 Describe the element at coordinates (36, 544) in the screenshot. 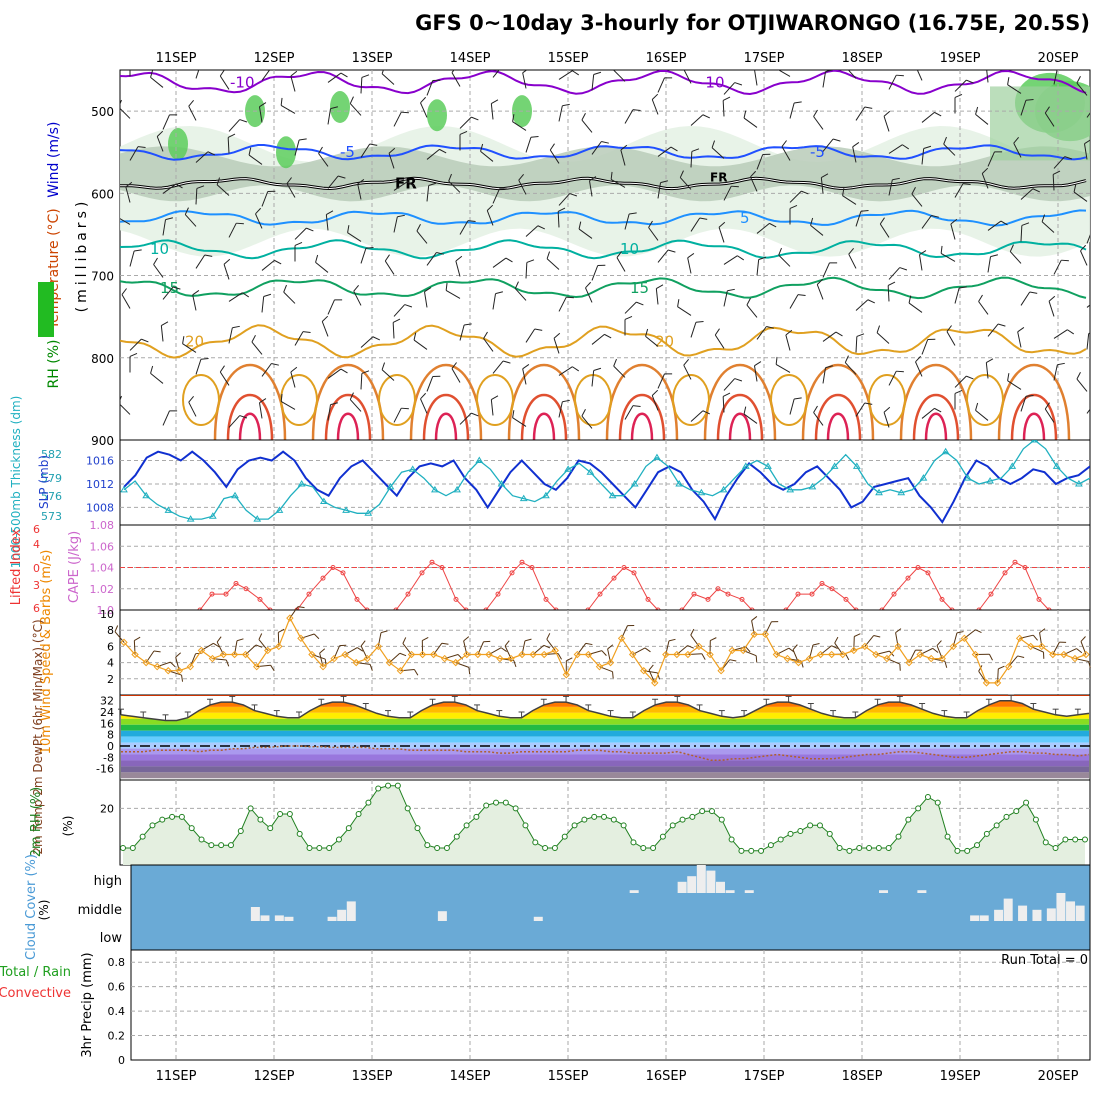

I see `lifted-tick-label: 4` at that location.